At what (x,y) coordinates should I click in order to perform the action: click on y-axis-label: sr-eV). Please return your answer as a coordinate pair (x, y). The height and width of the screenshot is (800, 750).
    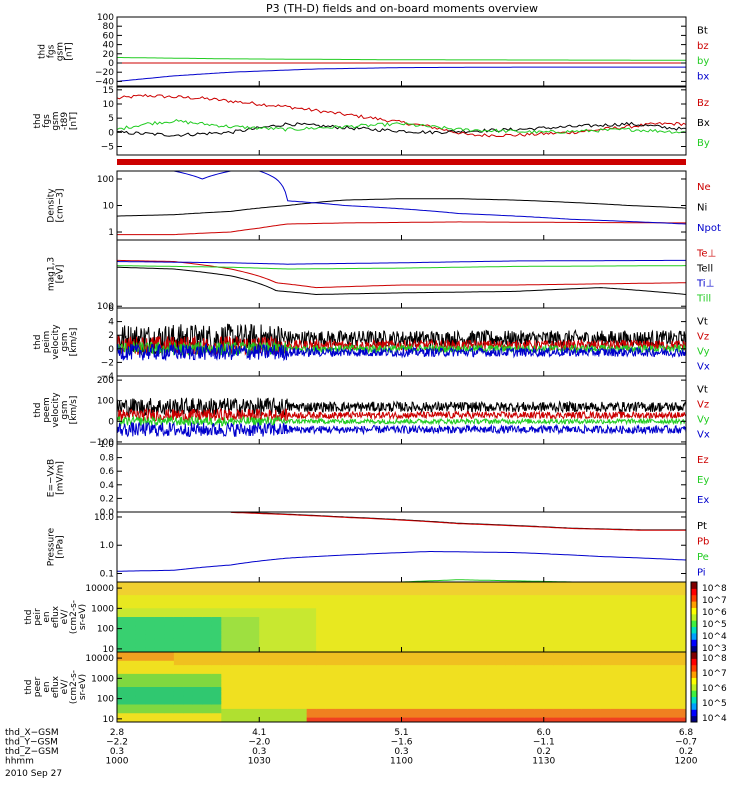
    Looking at the image, I should click on (83, 617).